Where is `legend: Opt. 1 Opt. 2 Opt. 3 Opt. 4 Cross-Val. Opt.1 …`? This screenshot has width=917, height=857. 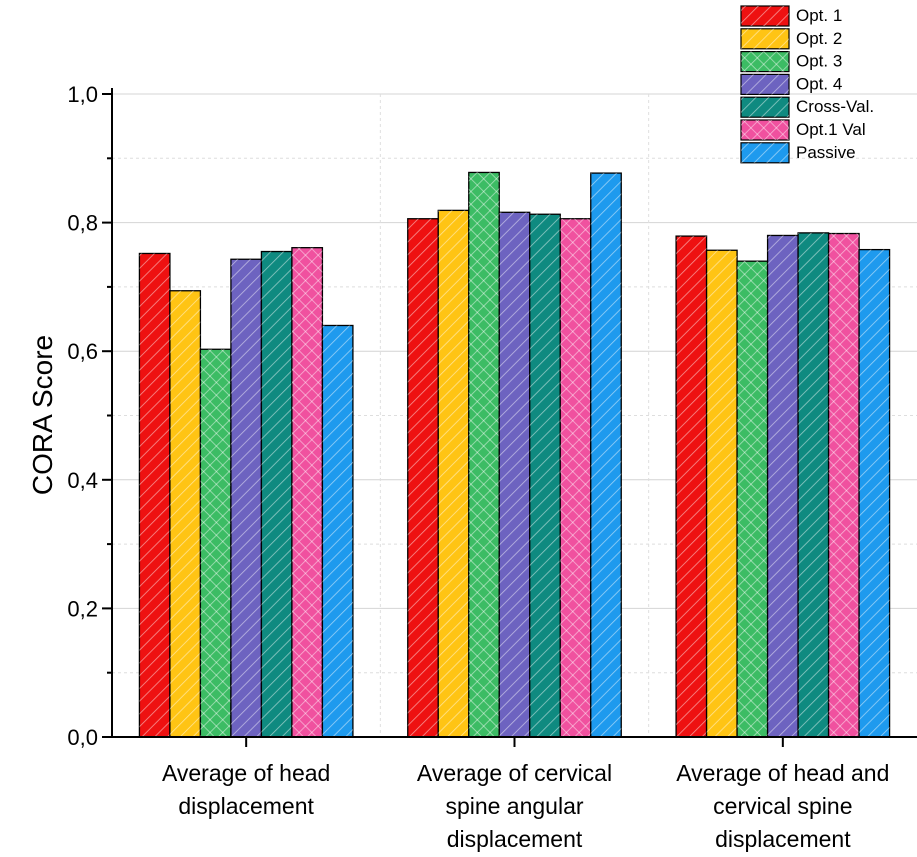 legend: Opt. 1 Opt. 2 Opt. 3 Opt. 4 Cross-Val. Opt.1 … is located at coordinates (807, 84).